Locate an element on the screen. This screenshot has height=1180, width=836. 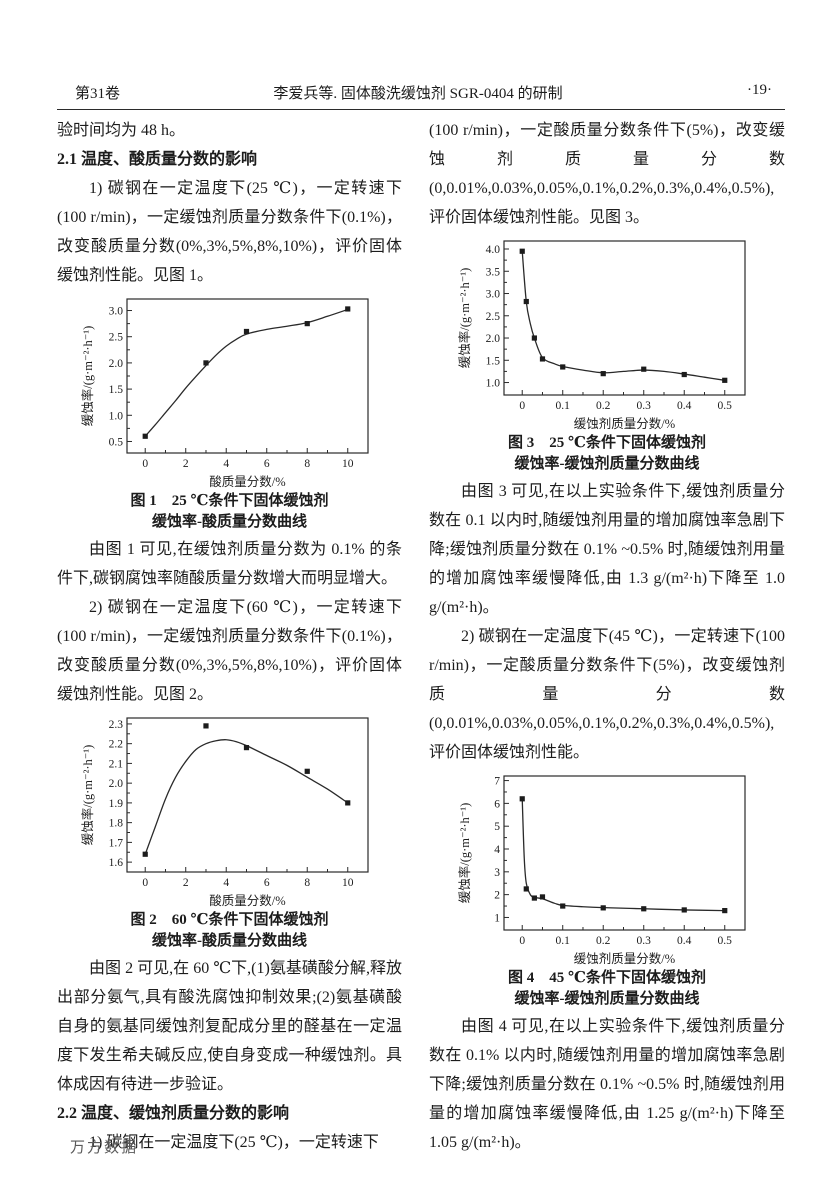
figure-1-caption: 图 1 25 ℃条件下固体缓蚀剂 缓蚀率-酸质量分数曲线 is located at coordinates (229, 512).